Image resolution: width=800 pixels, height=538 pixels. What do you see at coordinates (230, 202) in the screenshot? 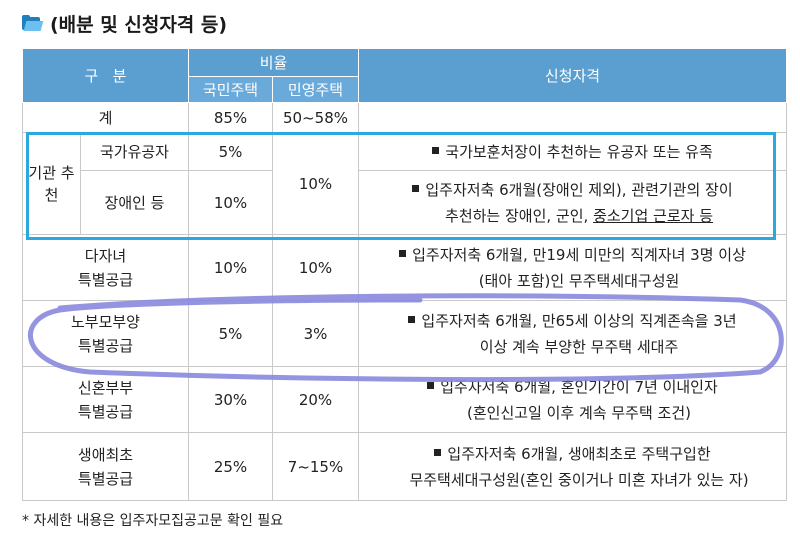
I see `disabled-national: 10%` at bounding box center [230, 202].